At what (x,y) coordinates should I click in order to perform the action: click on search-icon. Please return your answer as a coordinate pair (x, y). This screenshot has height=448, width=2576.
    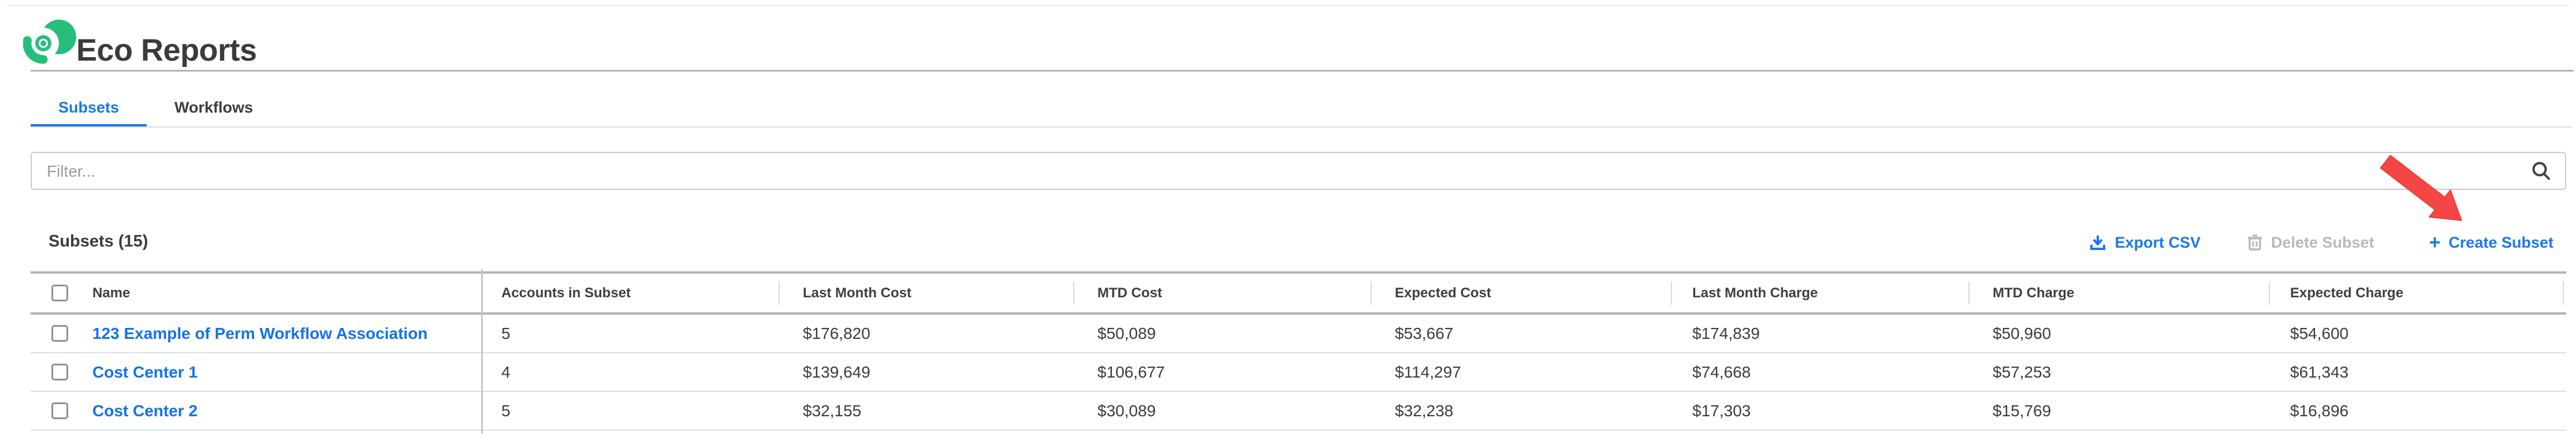
    Looking at the image, I should click on (2541, 171).